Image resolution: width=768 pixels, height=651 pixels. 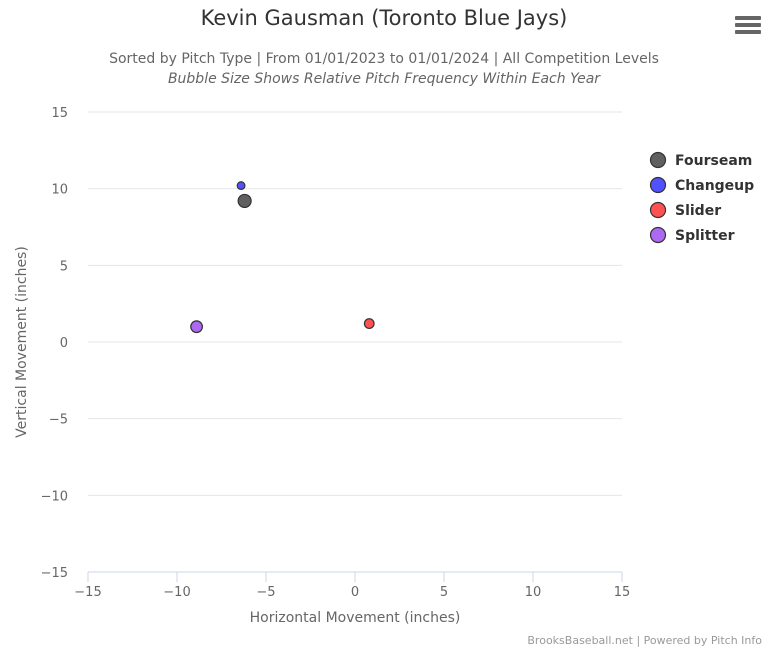 What do you see at coordinates (622, 592) in the screenshot?
I see `x-tick-label: 15` at bounding box center [622, 592].